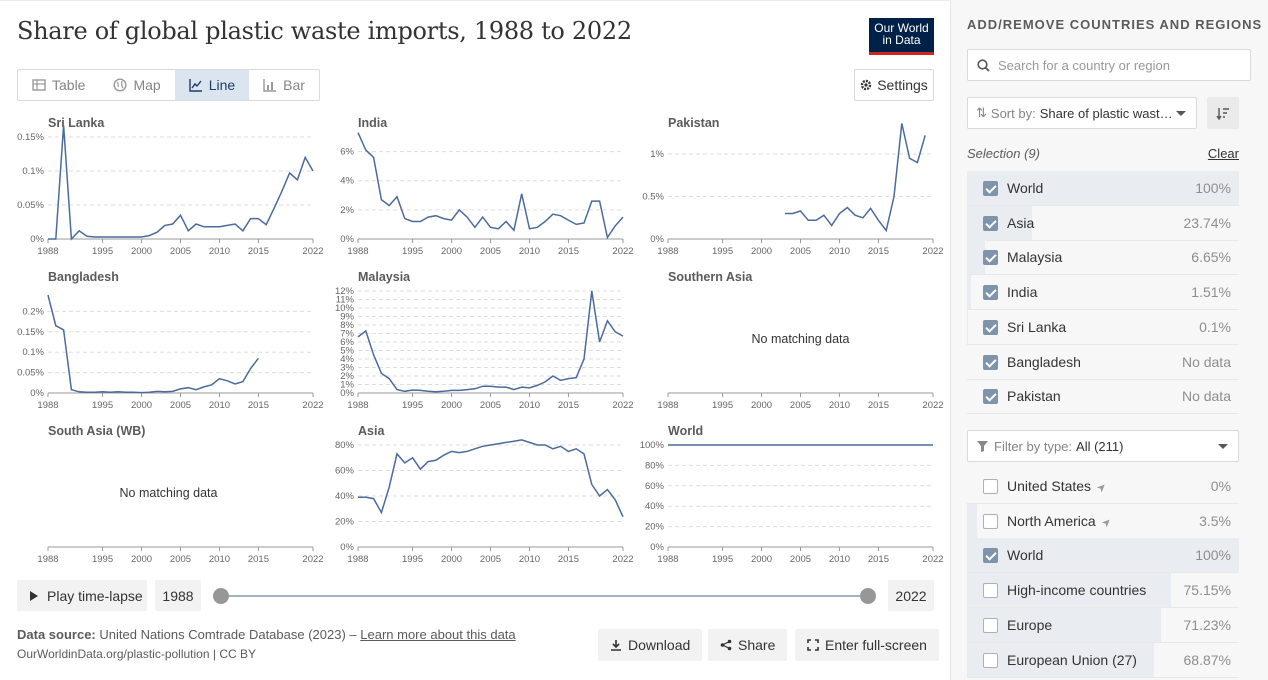 The width and height of the screenshot is (1268, 680). Describe the element at coordinates (1035, 257) in the screenshot. I see `entity-name-text: Malaysia` at that location.